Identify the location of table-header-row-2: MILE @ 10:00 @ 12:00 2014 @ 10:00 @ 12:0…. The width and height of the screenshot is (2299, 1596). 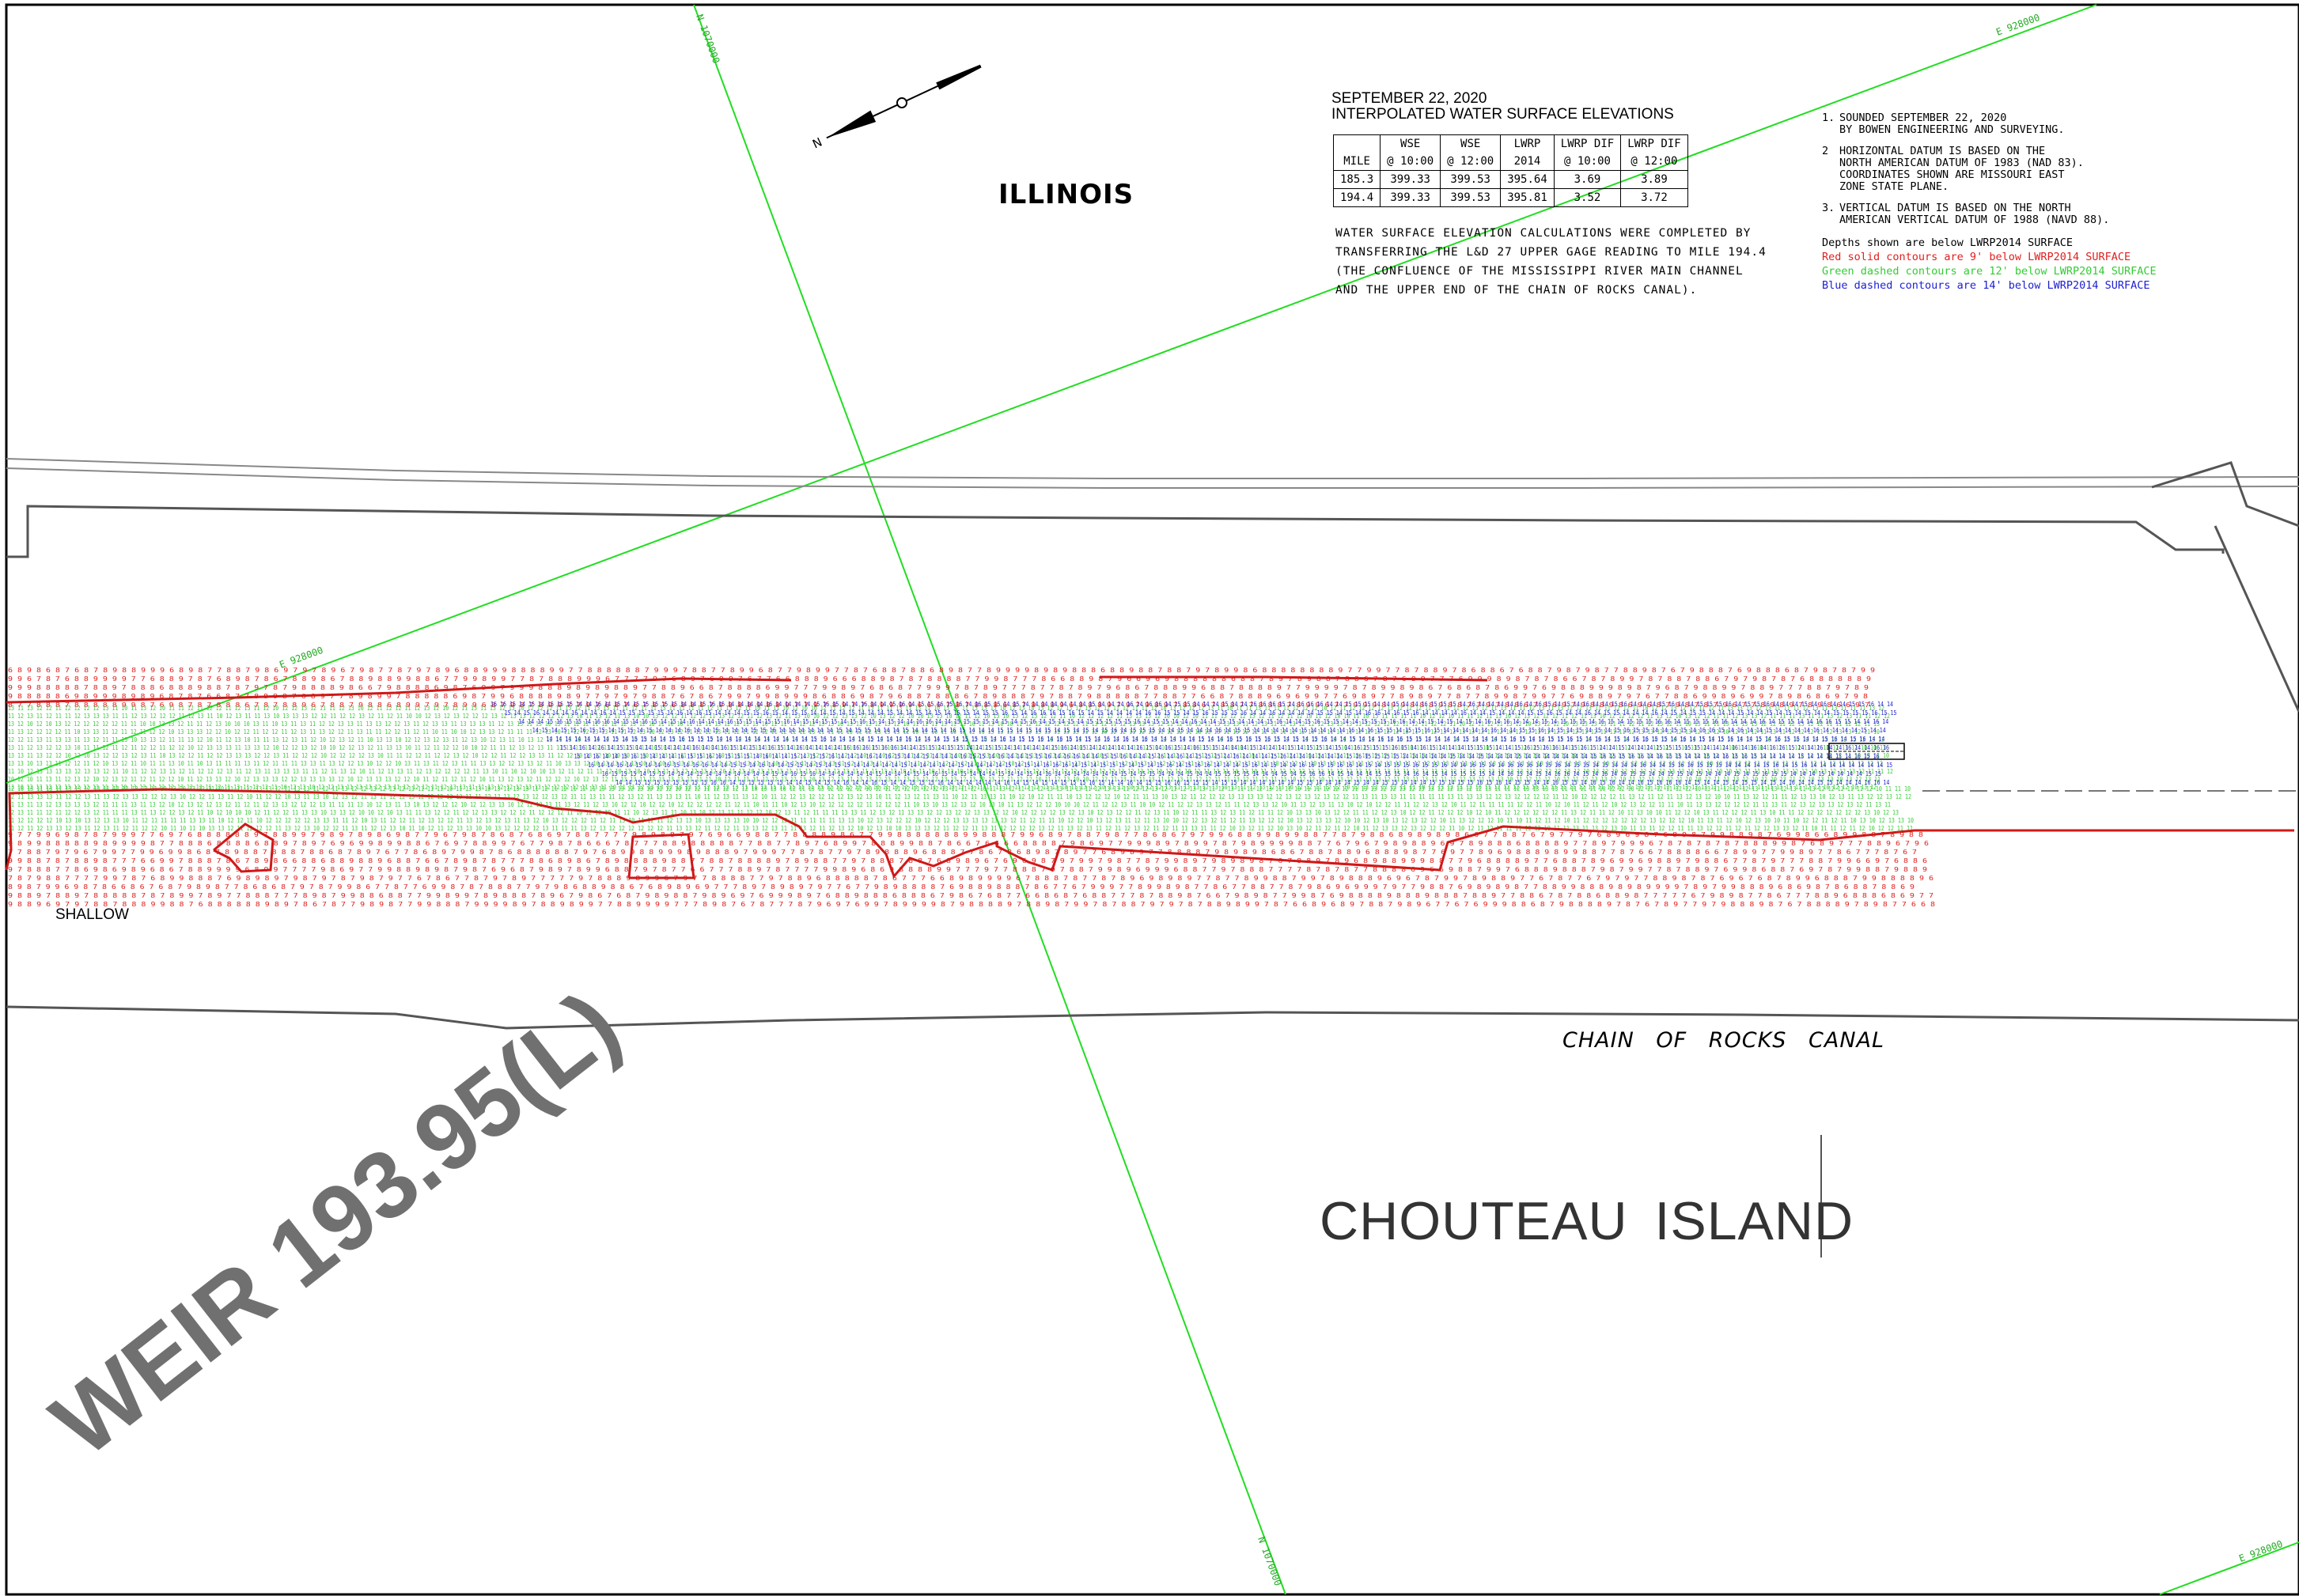
(1510, 162).